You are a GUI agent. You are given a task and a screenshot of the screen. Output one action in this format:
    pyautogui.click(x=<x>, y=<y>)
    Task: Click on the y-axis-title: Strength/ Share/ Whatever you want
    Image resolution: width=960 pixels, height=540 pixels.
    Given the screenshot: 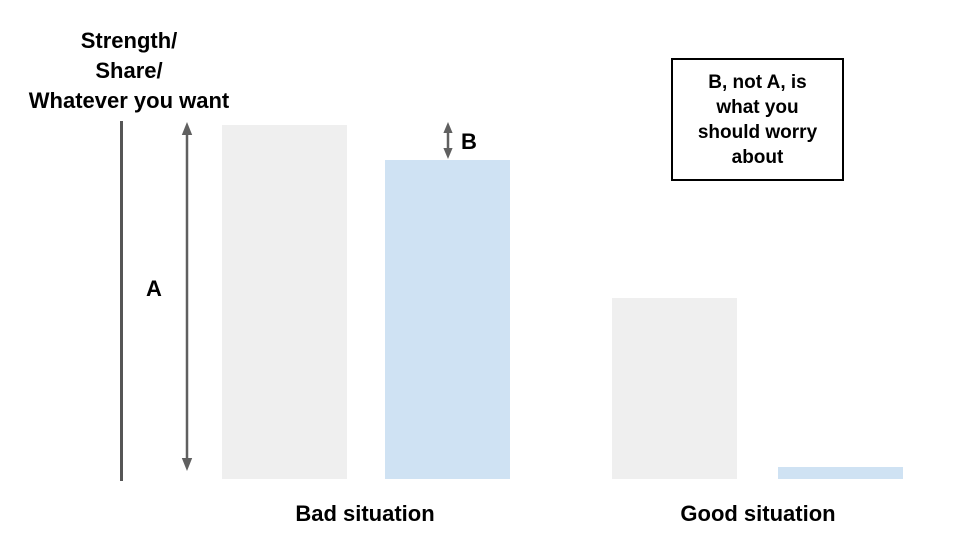 What is the action you would take?
    pyautogui.click(x=129, y=70)
    